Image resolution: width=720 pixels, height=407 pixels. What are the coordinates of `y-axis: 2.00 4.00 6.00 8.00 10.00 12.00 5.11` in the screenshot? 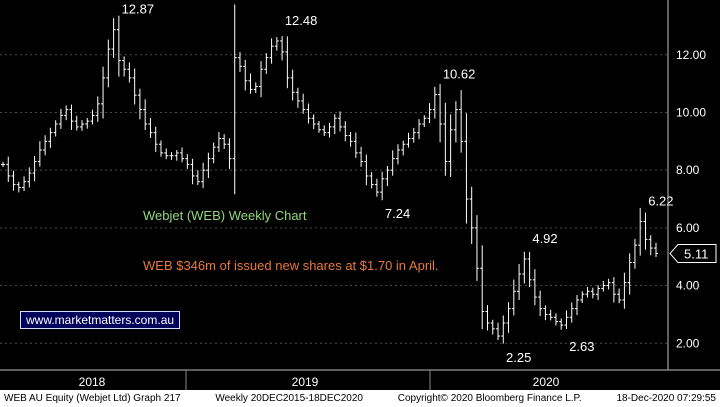 It's located at (692, 185).